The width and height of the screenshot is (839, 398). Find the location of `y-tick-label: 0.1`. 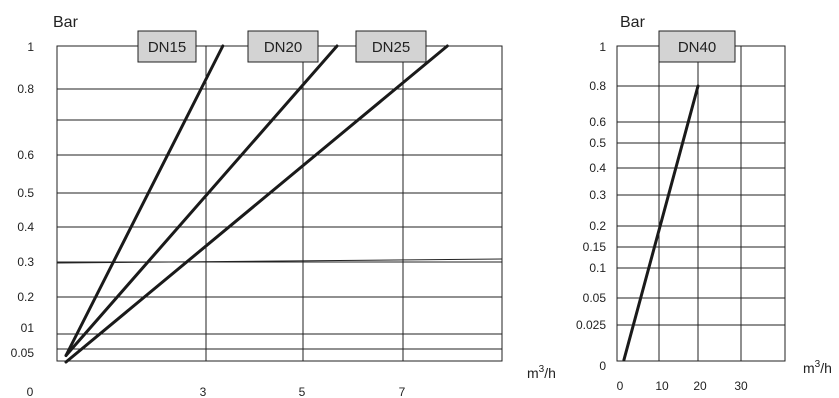

y-tick-label: 0.1 is located at coordinates (597, 268).